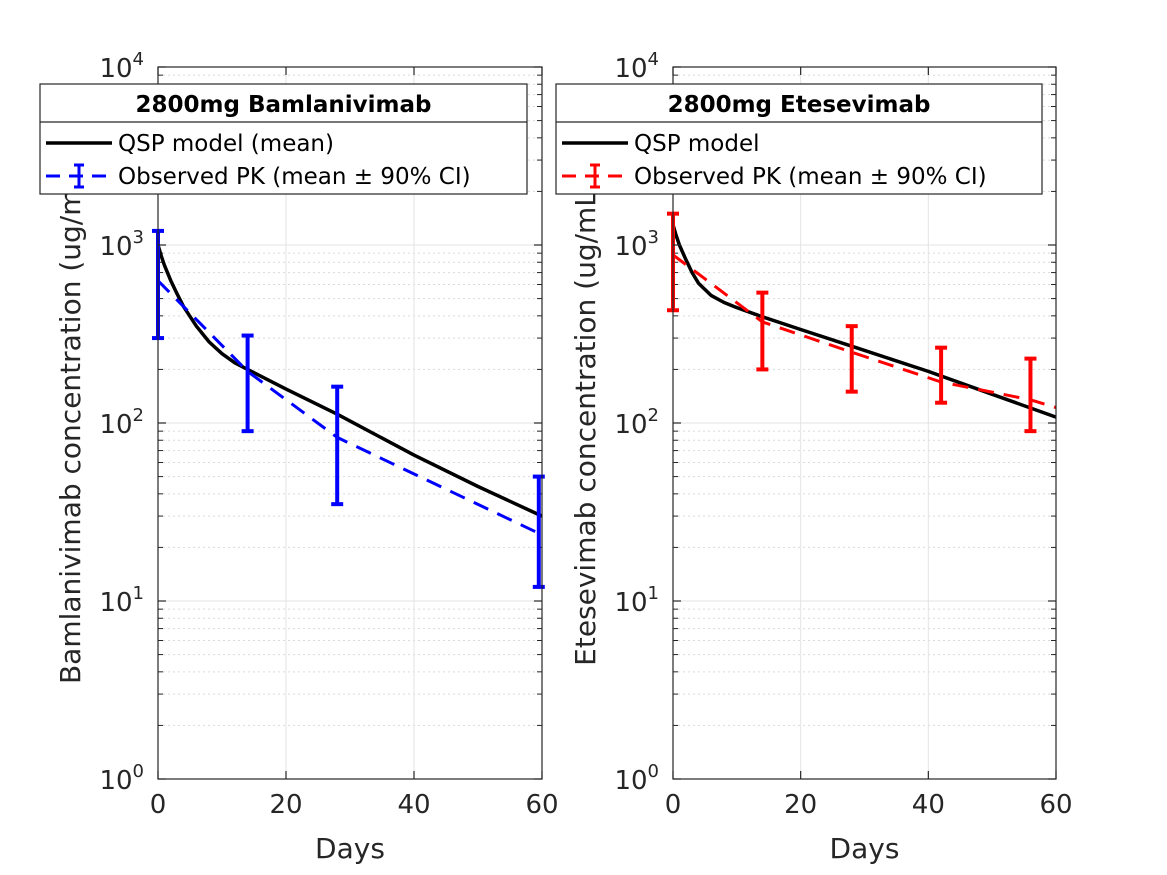 The width and height of the screenshot is (1167, 875). What do you see at coordinates (799, 105) in the screenshot?
I see `legend-title: 2800mg Etesevimab` at bounding box center [799, 105].